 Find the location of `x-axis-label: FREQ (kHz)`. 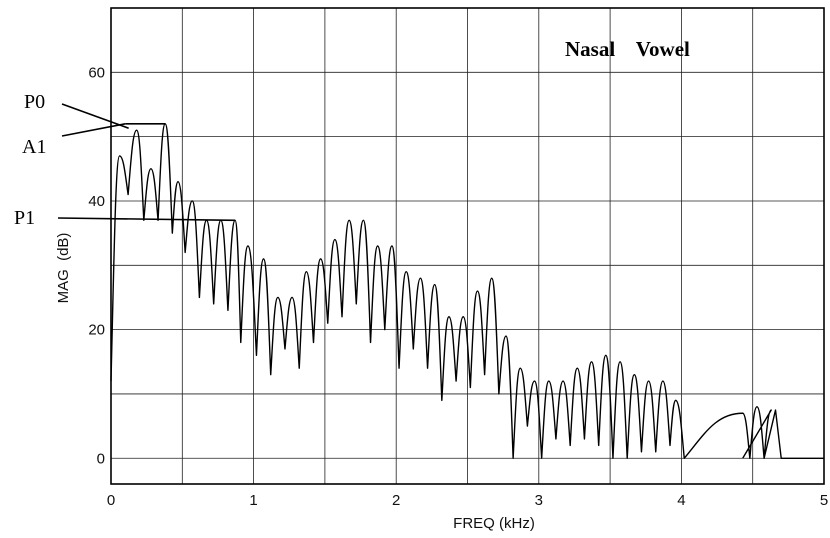

x-axis-label: FREQ (kHz) is located at coordinates (494, 523).